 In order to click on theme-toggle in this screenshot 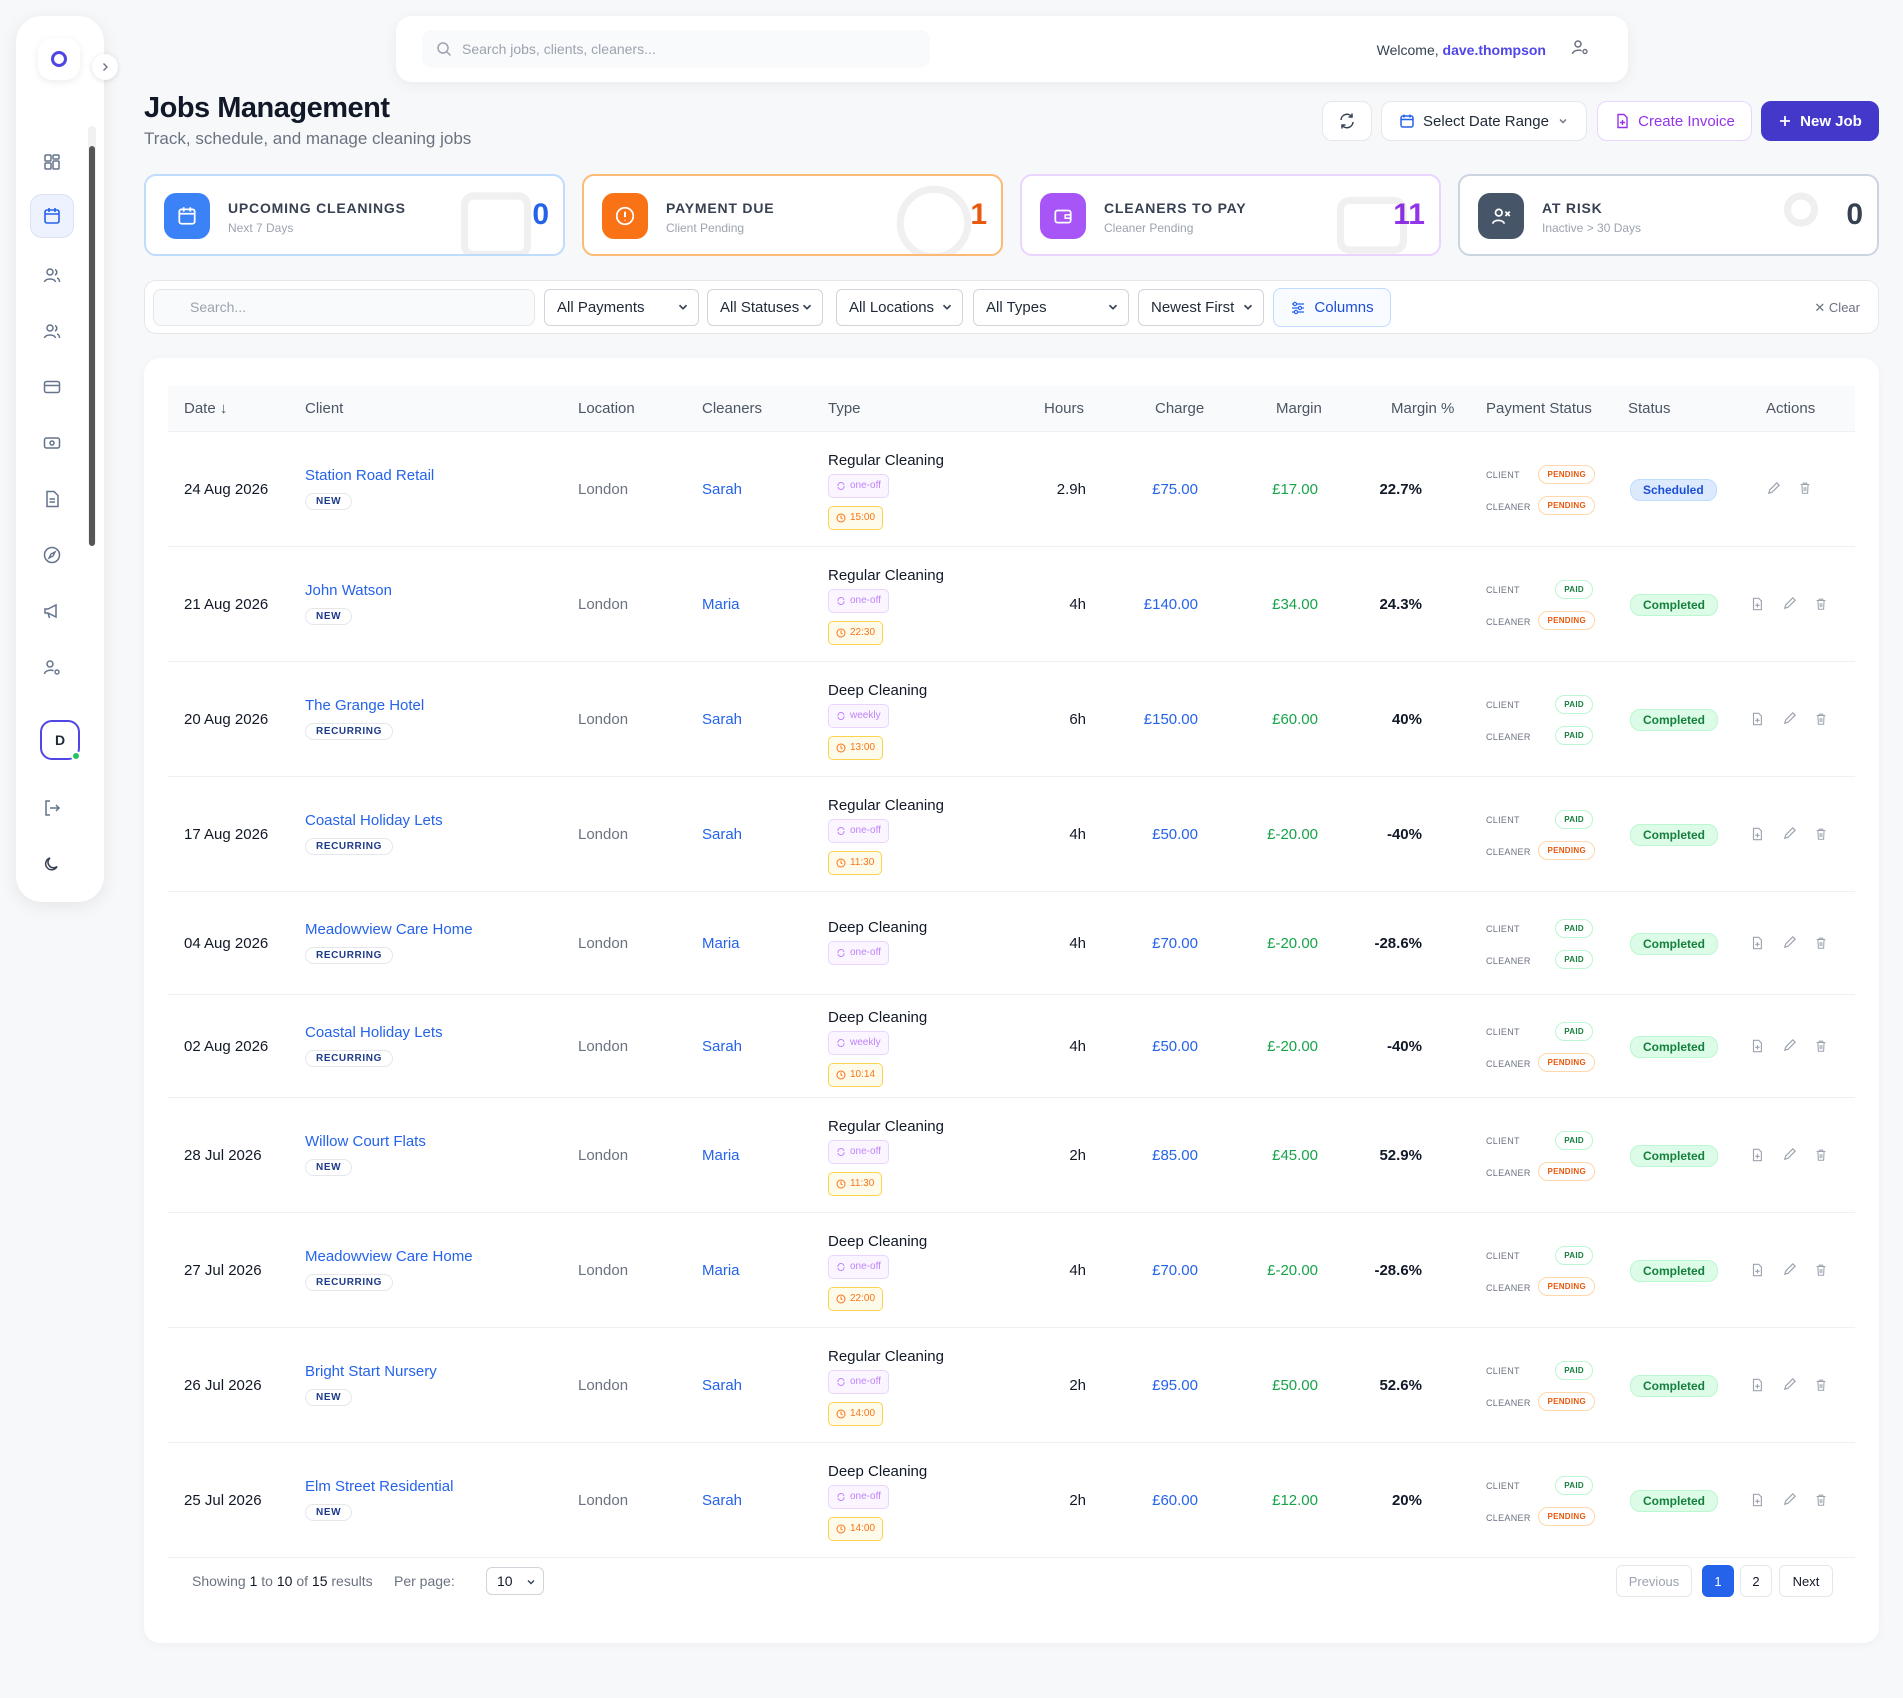, I will do `click(52, 864)`.